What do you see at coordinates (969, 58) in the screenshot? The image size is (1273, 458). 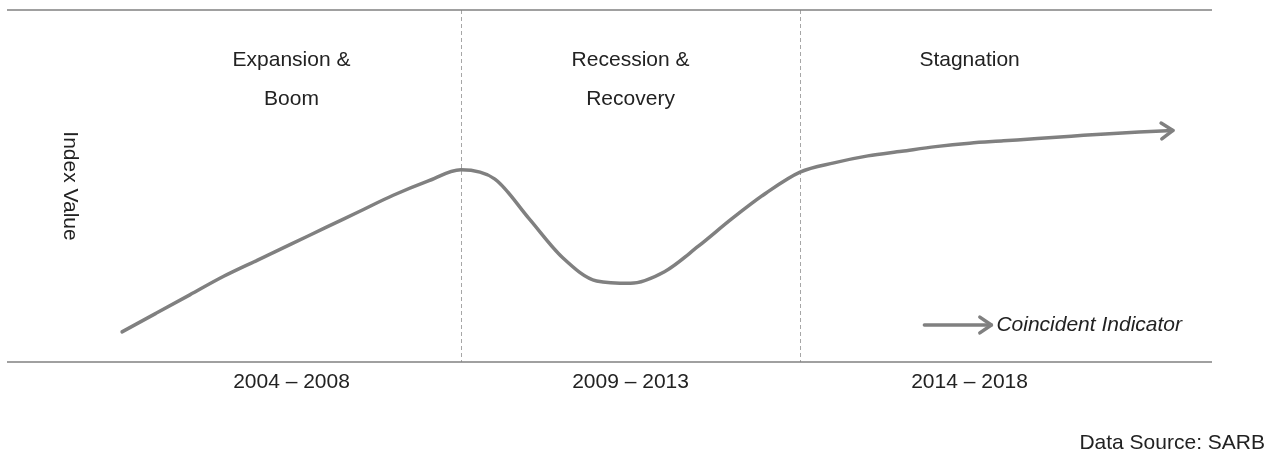 I see `text: Stagnation` at bounding box center [969, 58].